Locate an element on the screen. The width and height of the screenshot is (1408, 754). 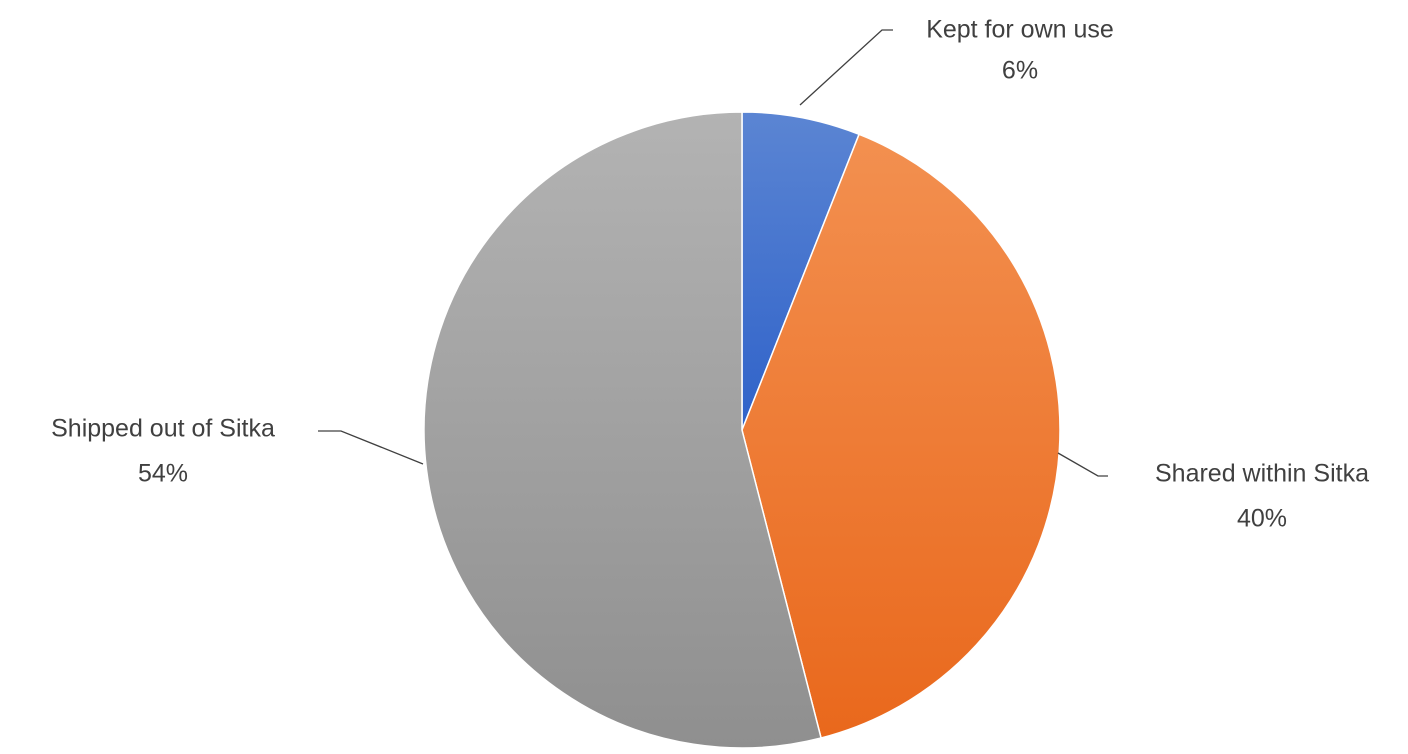
leader-line-shipped-out-of-sitka is located at coordinates (371, 447).